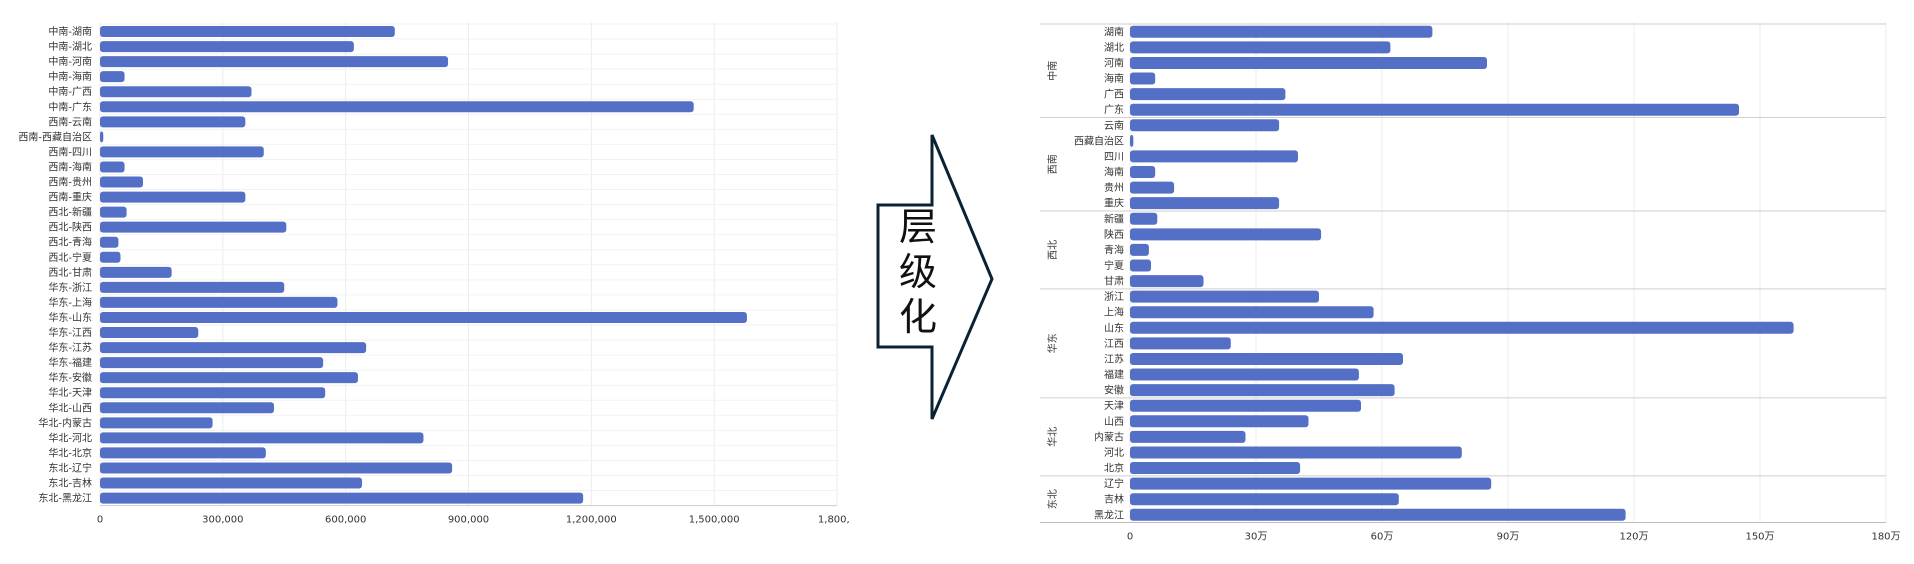 The image size is (1914, 564). I want to click on group-label: 东北, so click(1052, 499).